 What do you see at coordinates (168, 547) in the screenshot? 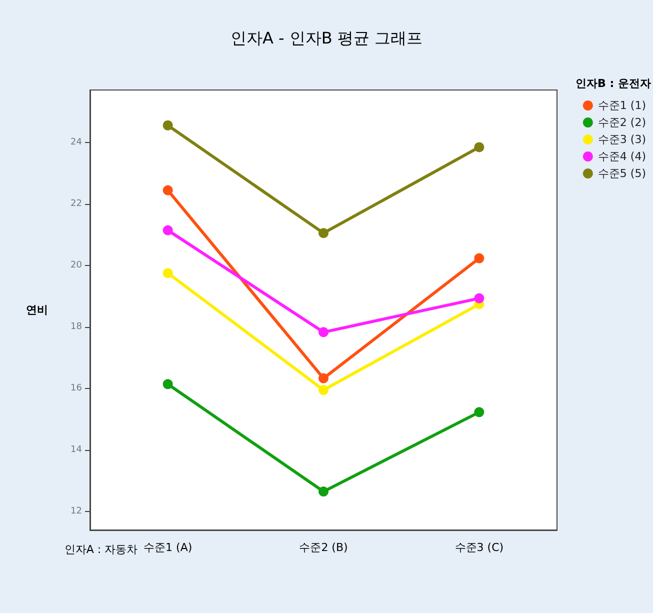
I see `x-tick-label: 수준1 (A)` at bounding box center [168, 547].